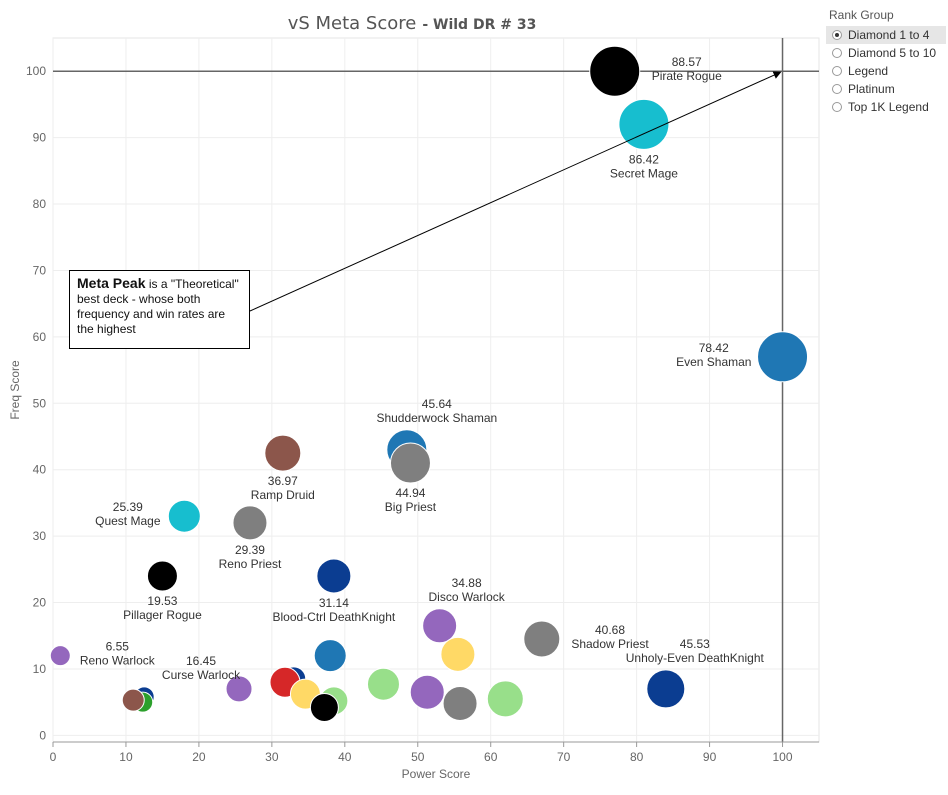 The width and height of the screenshot is (948, 795). Describe the element at coordinates (411, 507) in the screenshot. I see `data-label-name: Big Priest` at that location.